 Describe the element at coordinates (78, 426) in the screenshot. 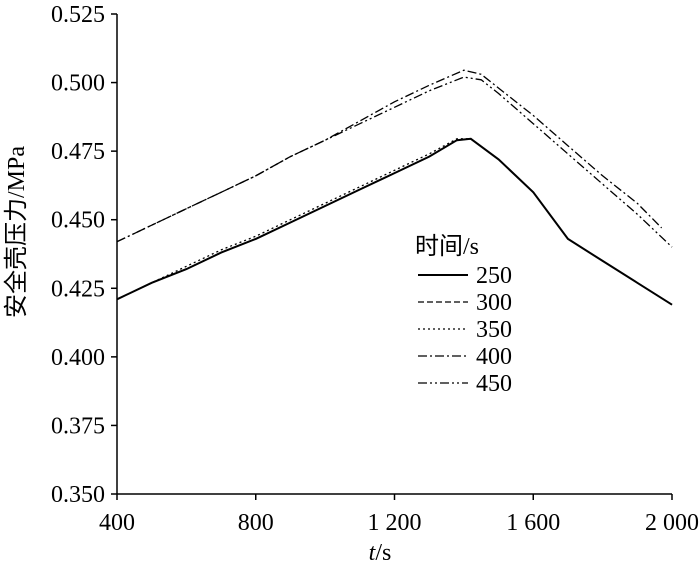

I see `y-tick-label: 0.375` at that location.